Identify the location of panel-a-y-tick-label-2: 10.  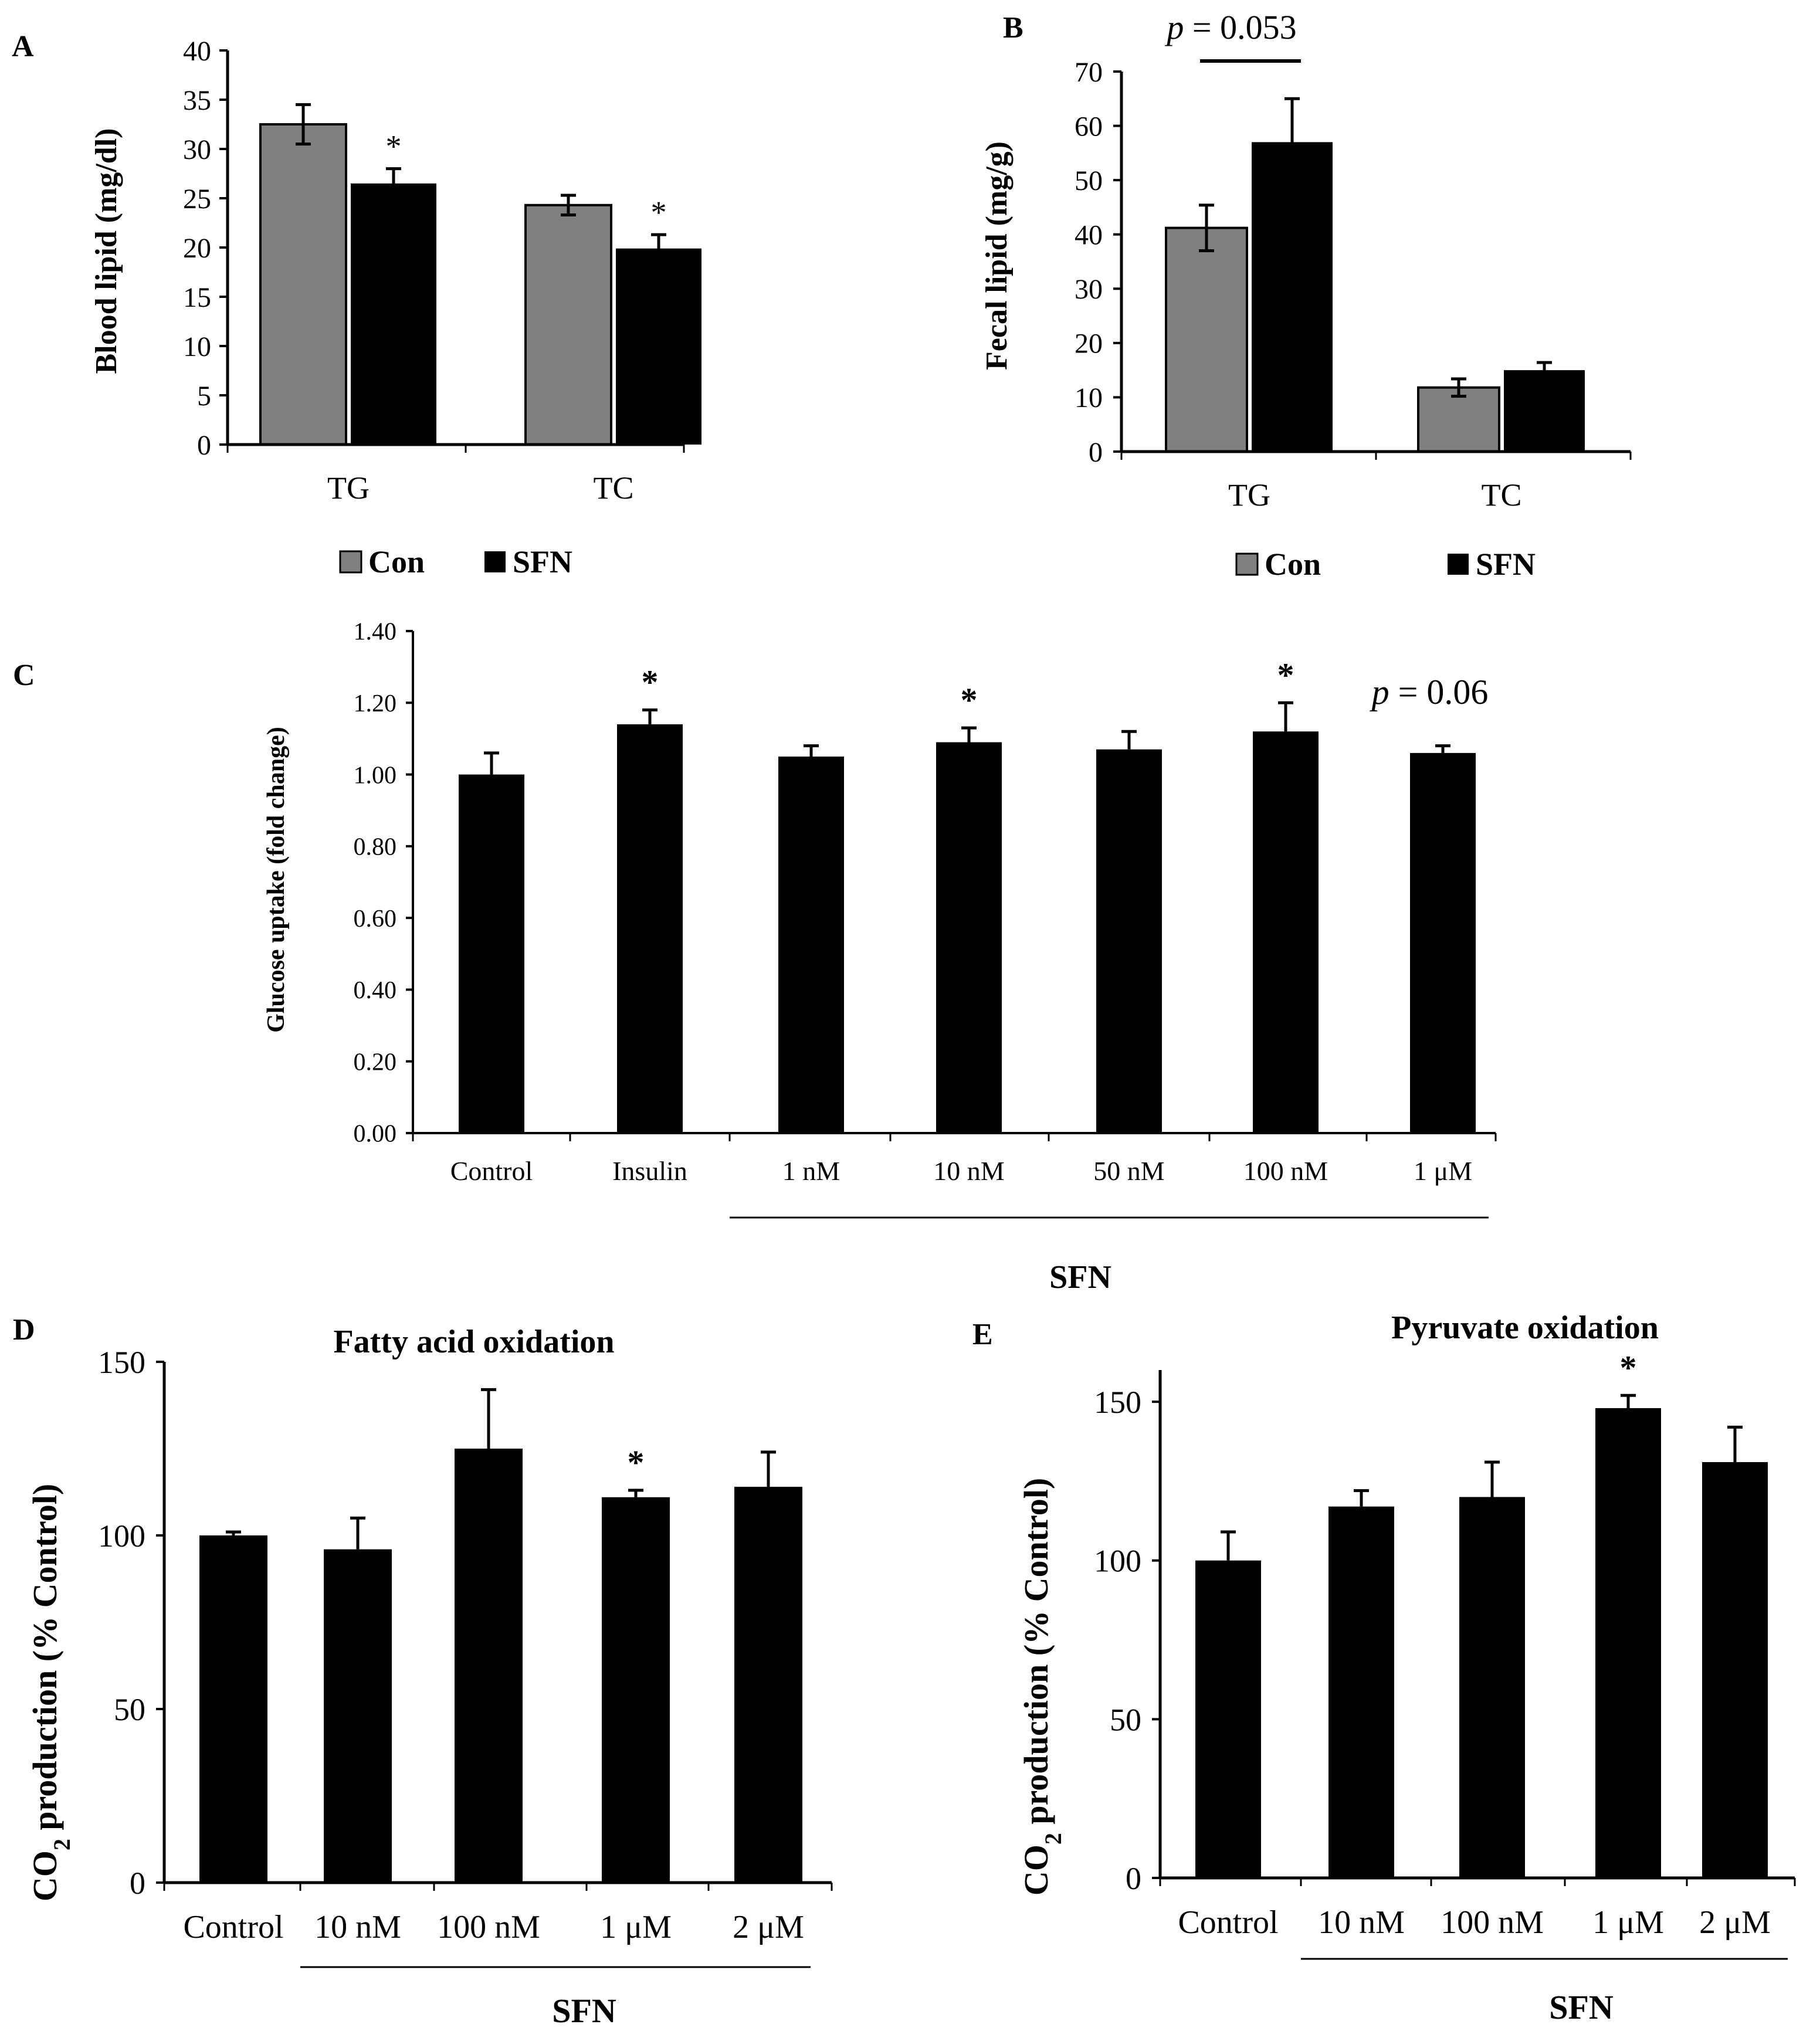
(197, 346).